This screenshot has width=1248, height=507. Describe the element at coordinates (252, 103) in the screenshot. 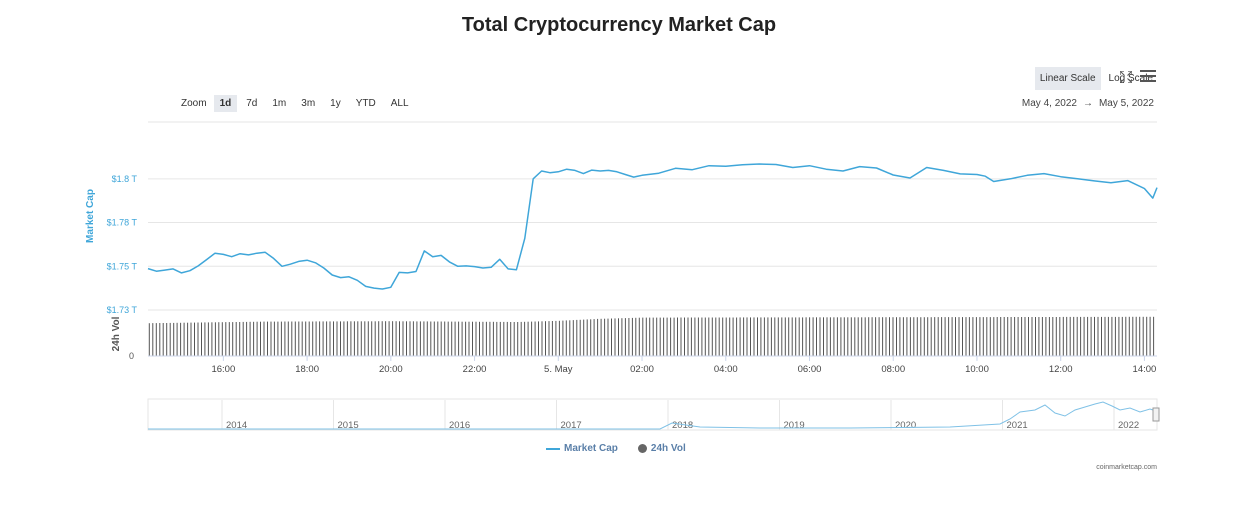

I see `zoom-7d-button: 7d` at that location.